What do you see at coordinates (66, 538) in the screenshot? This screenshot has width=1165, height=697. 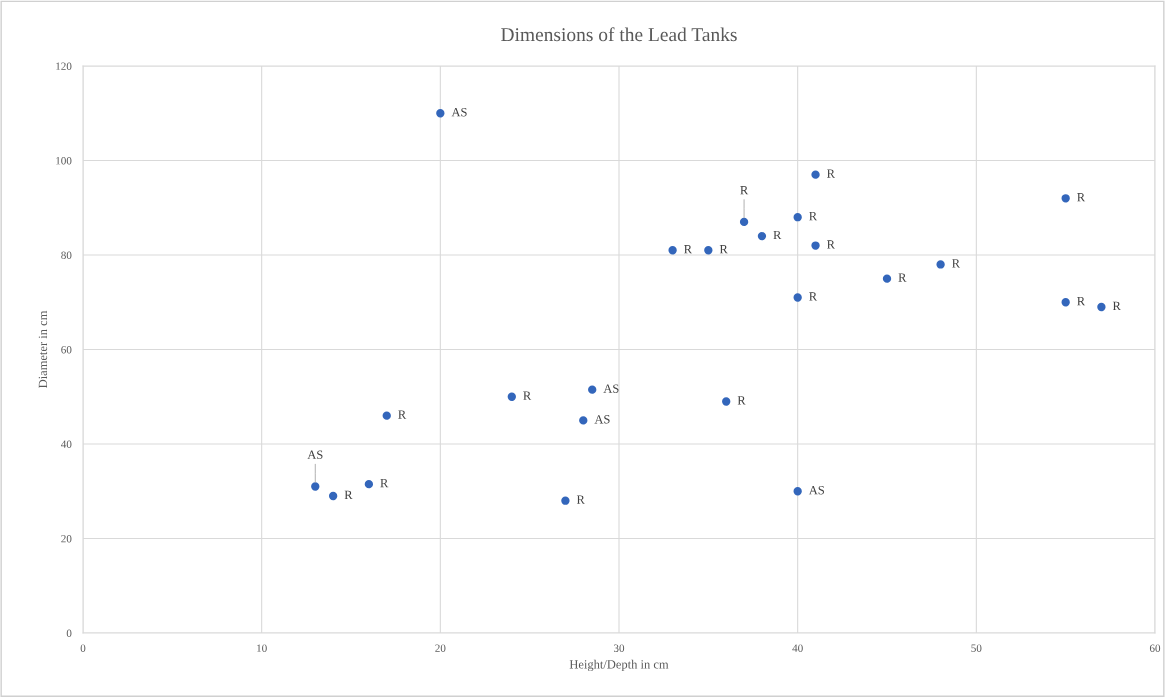 I see `y-tick-label: 20` at bounding box center [66, 538].